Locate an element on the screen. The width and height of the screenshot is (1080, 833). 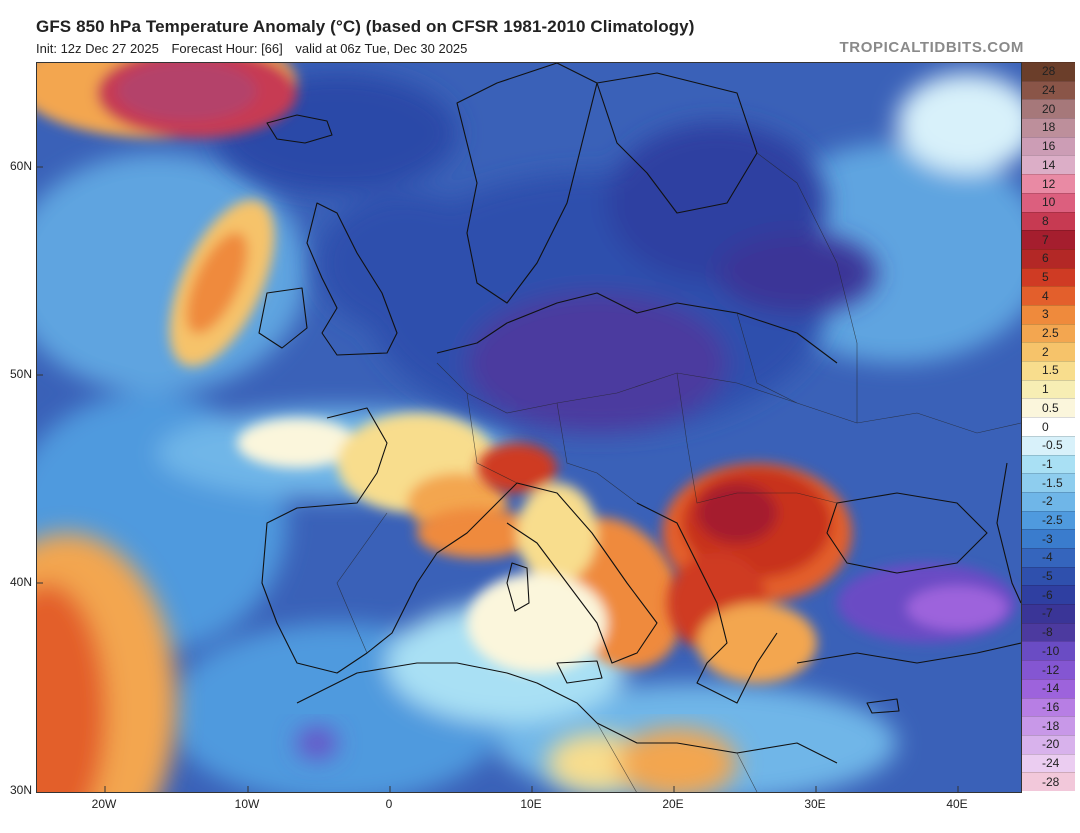
legend-label: -1 is located at coordinates (1047, 463).